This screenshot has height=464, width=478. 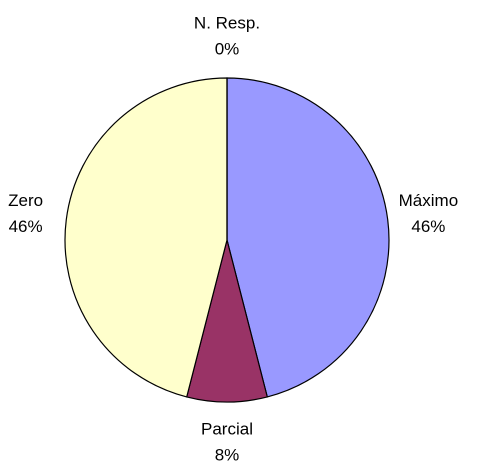 What do you see at coordinates (227, 48) in the screenshot?
I see `slice-value-label: 0%` at bounding box center [227, 48].